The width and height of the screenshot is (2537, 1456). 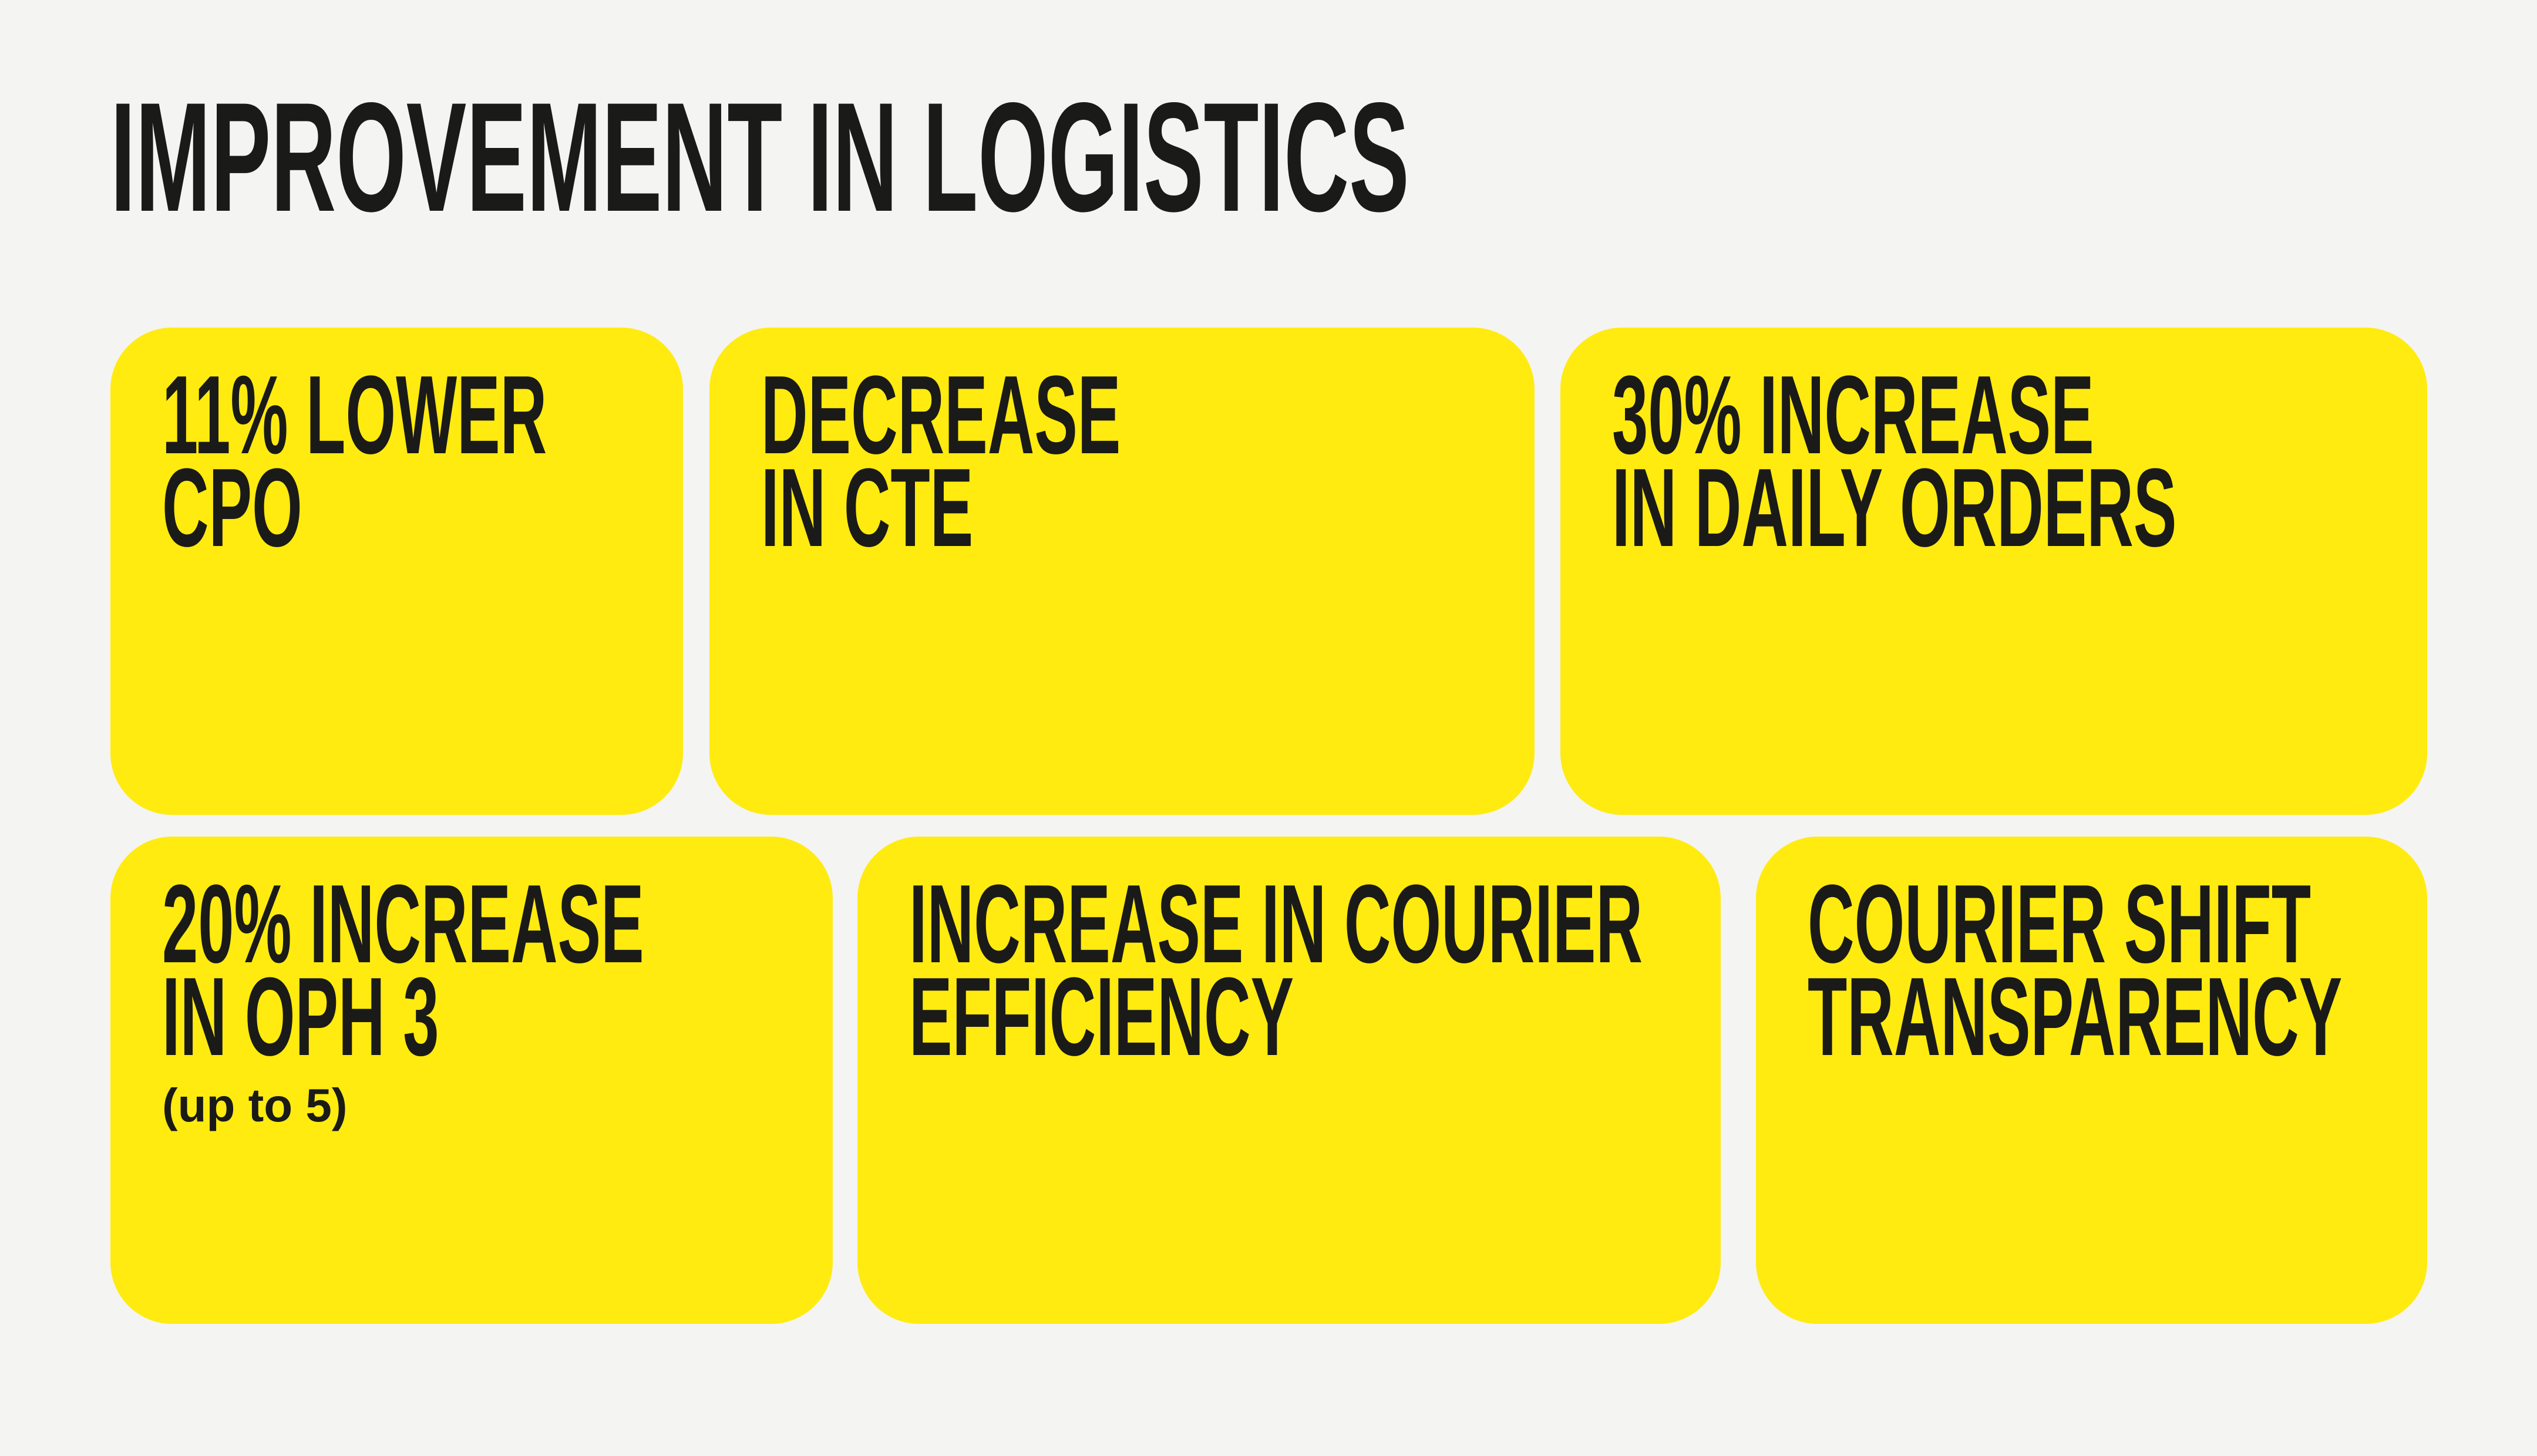 What do you see at coordinates (403, 970) in the screenshot?
I see `stat-card-text: 20% INCREASE IN OPH 3` at bounding box center [403, 970].